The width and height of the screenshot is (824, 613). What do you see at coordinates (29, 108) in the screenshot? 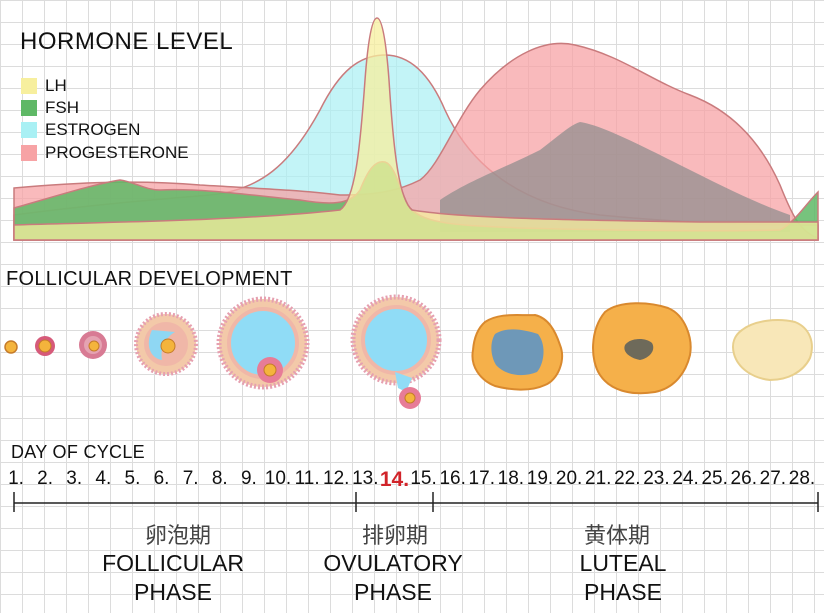
I see `fsh-swatch` at bounding box center [29, 108].